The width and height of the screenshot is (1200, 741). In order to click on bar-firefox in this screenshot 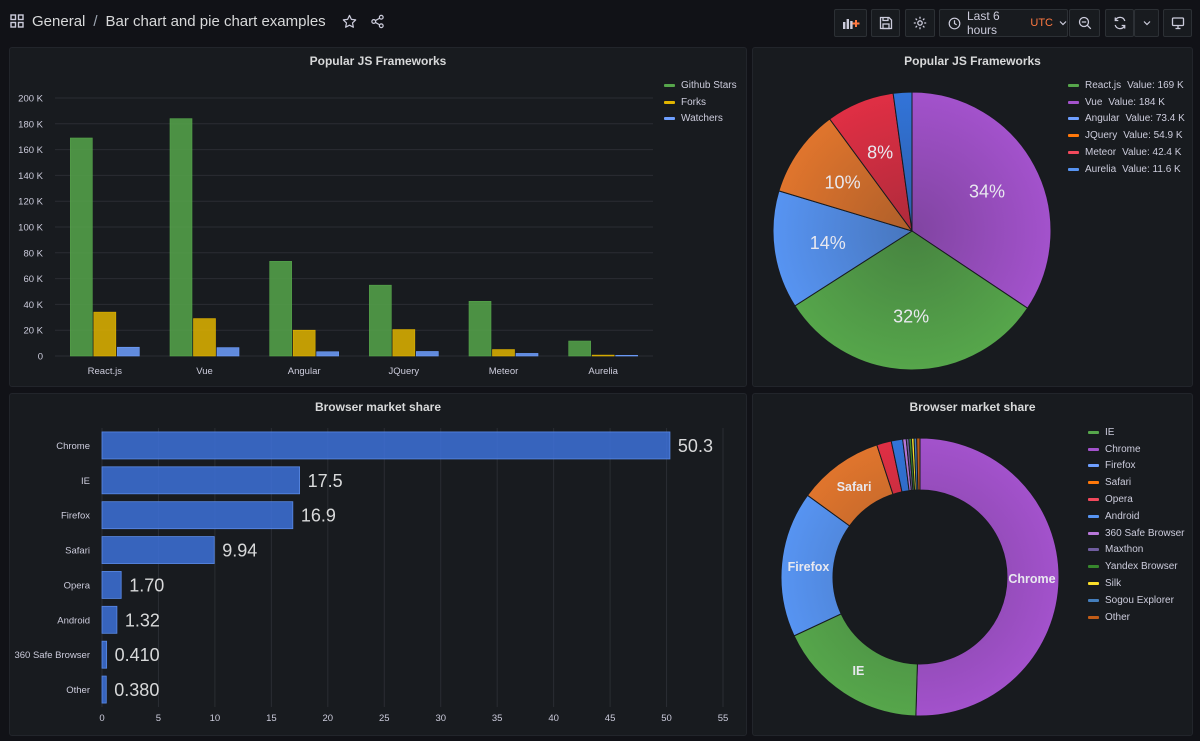, I will do `click(197, 515)`.